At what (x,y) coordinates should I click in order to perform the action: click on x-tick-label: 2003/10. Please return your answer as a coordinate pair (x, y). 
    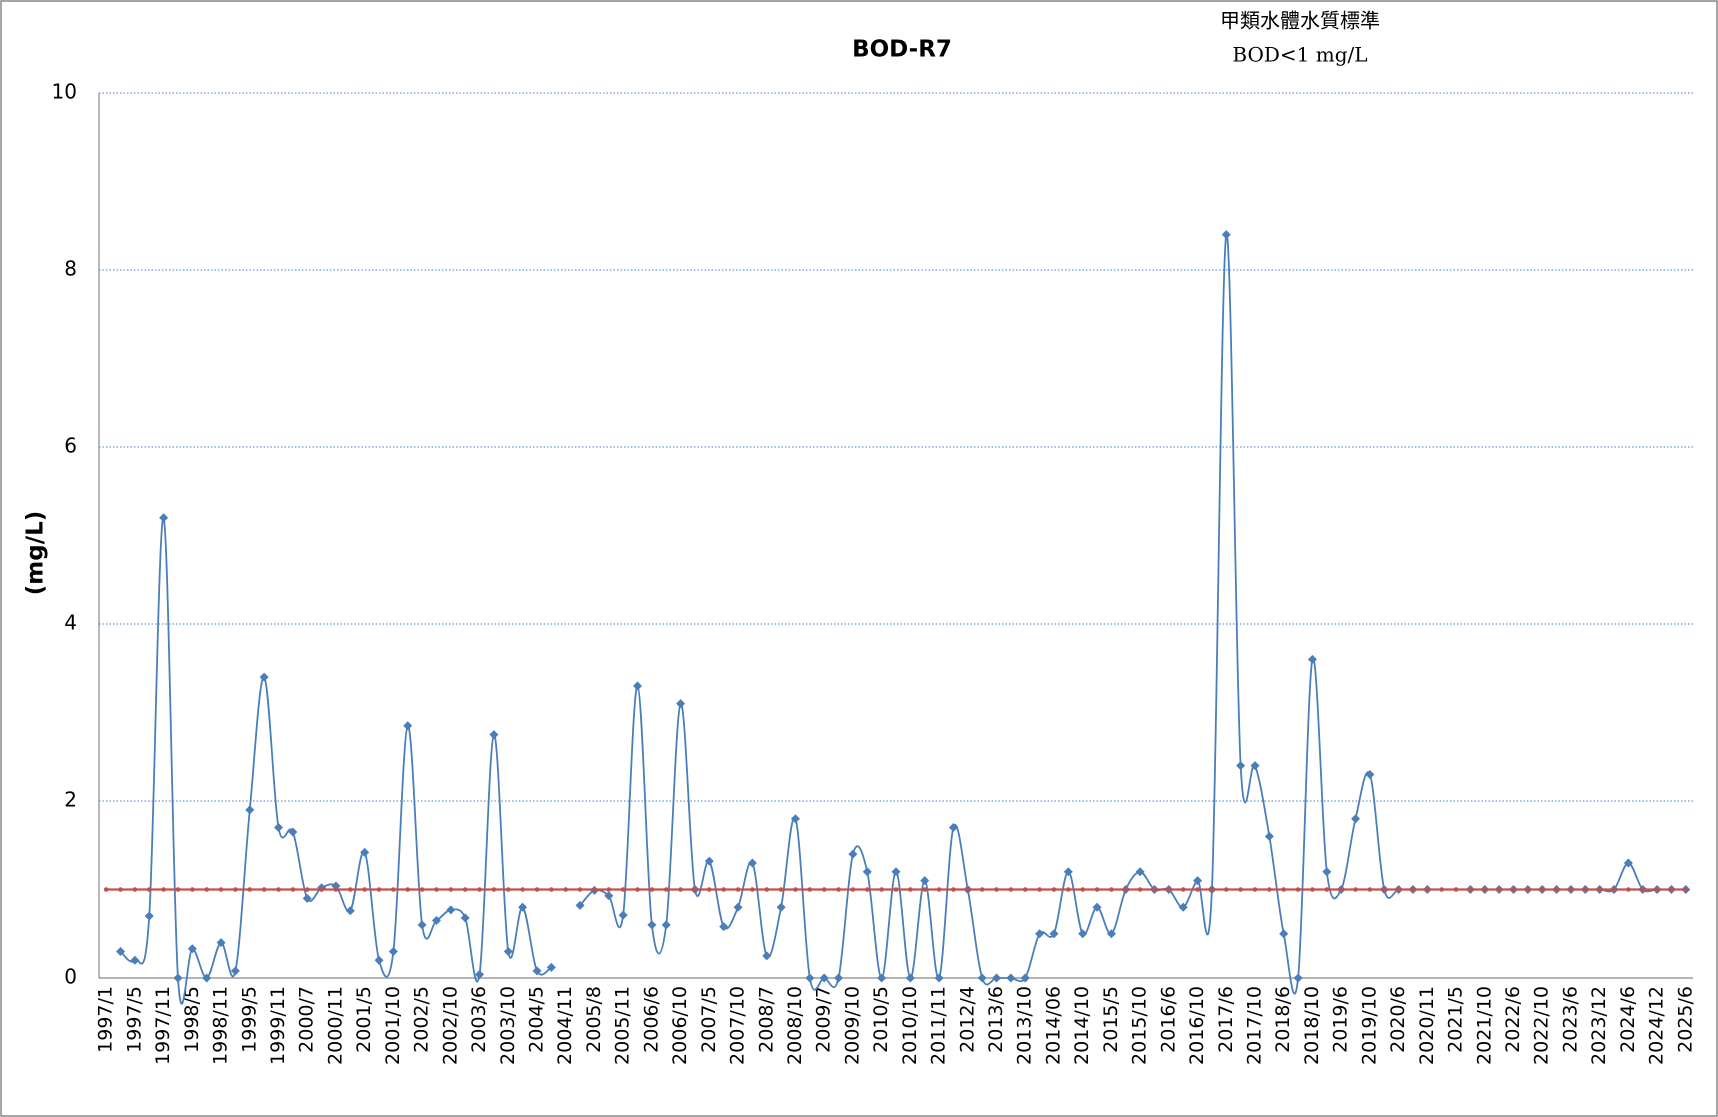
    Looking at the image, I should click on (508, 1025).